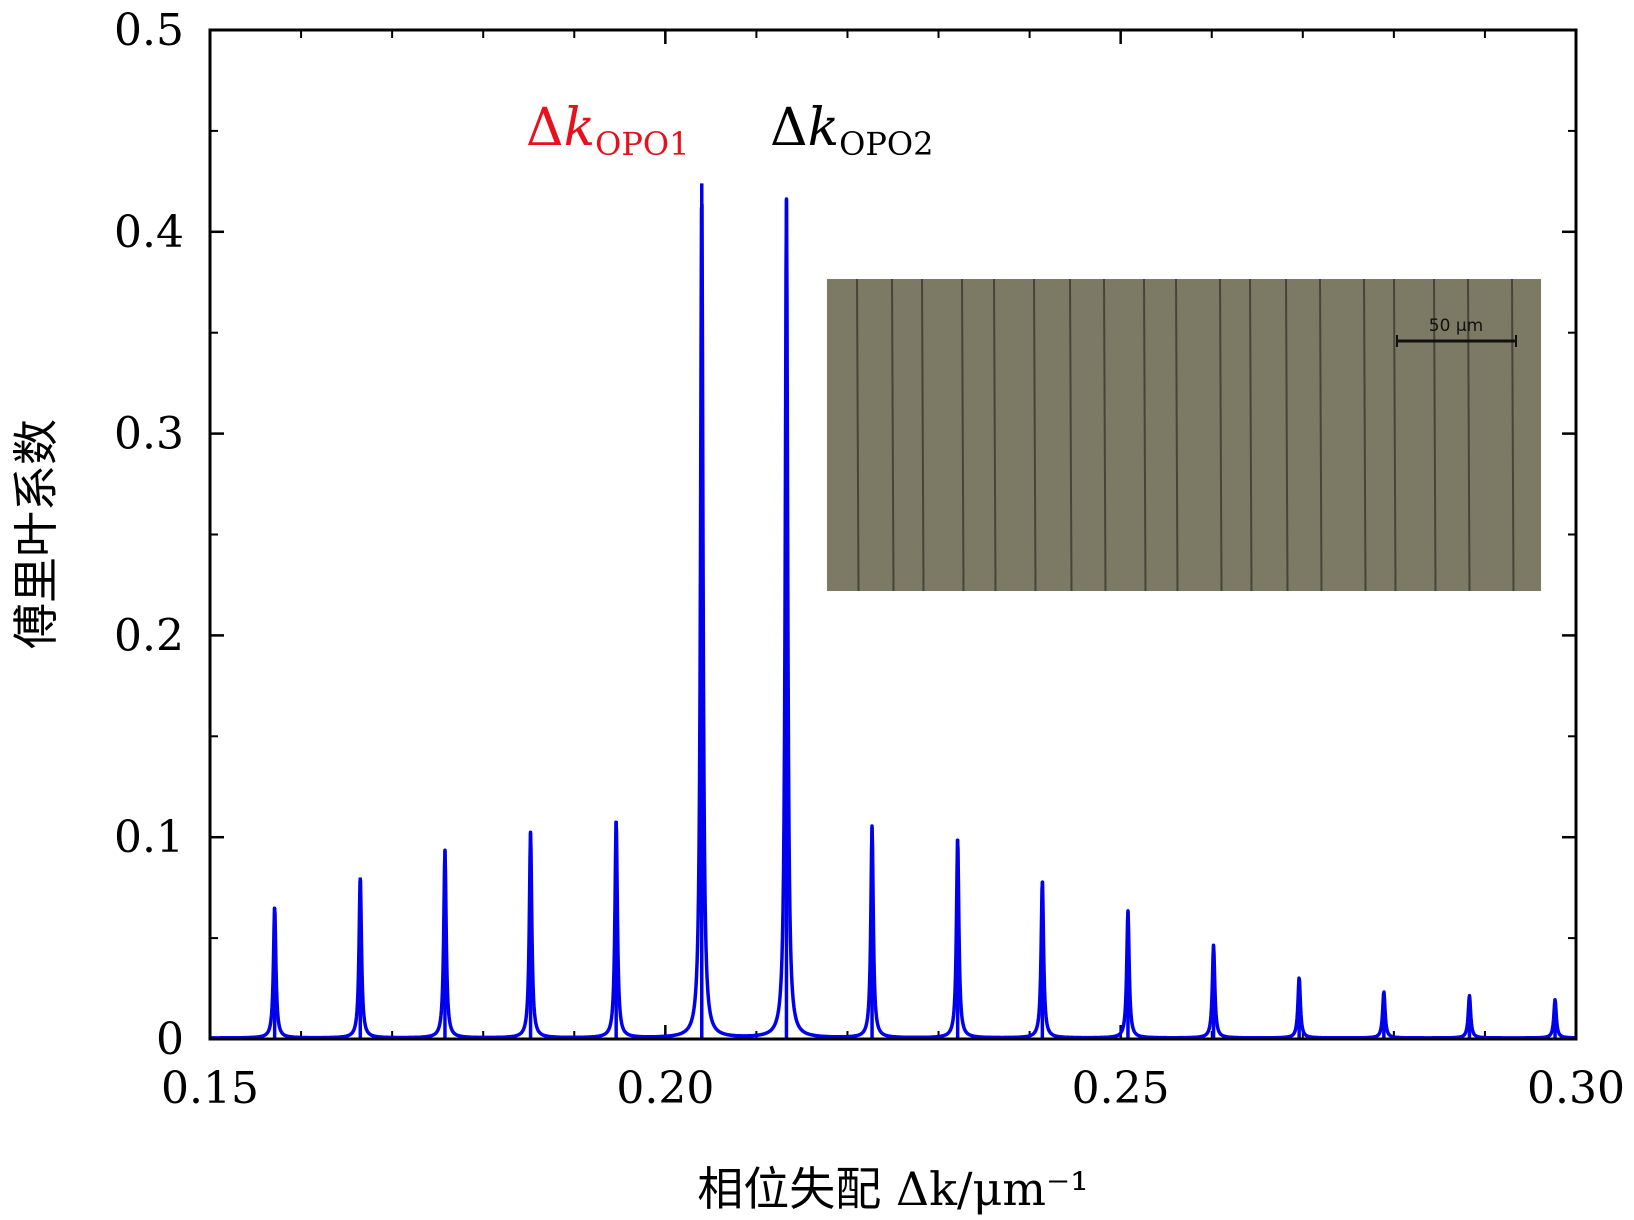 The width and height of the screenshot is (1634, 1220). I want to click on annotation-opo2-sub: OPO2, so click(886, 144).